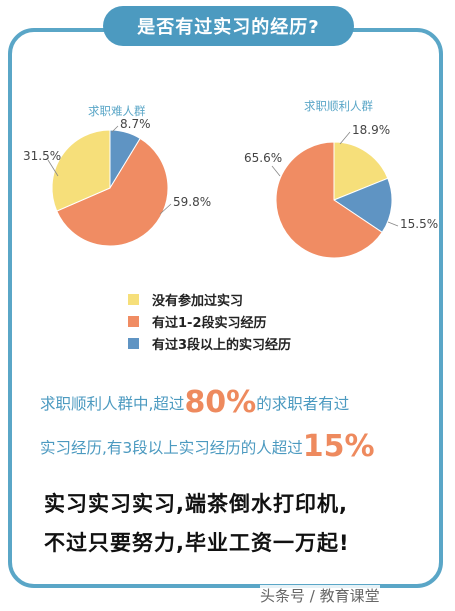  I want to click on slogan-line-1: 实习实习实习,端茶倒水打印机,, so click(196, 504).